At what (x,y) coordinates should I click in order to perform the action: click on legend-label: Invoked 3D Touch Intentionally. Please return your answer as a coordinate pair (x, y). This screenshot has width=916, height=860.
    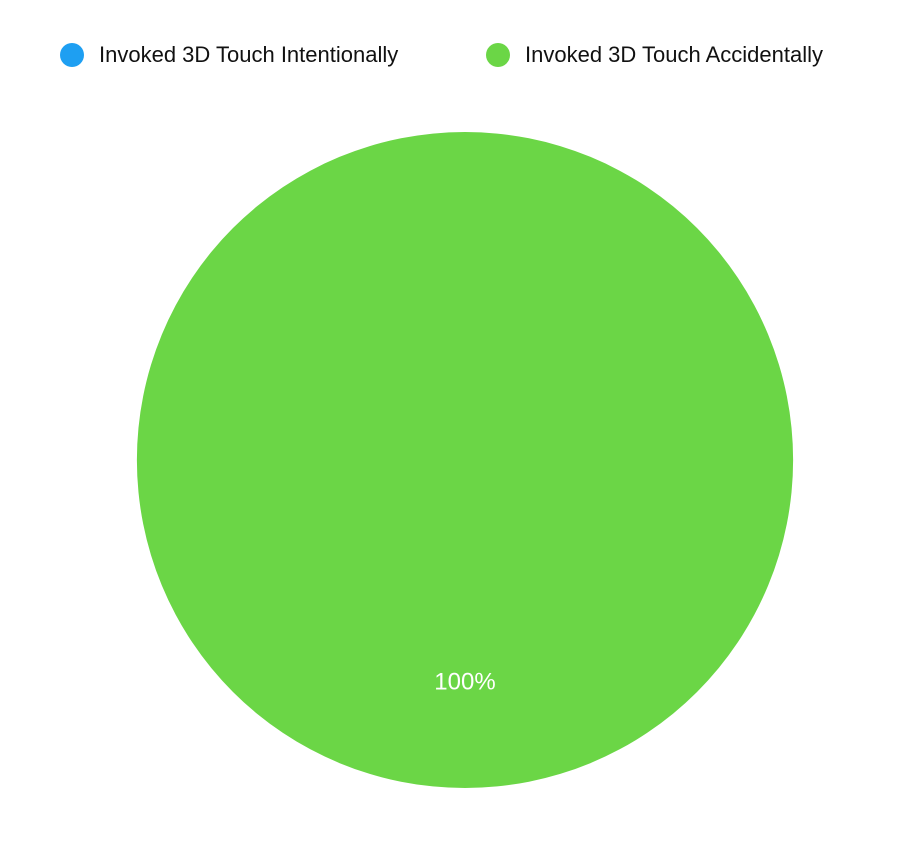
    Looking at the image, I should click on (248, 54).